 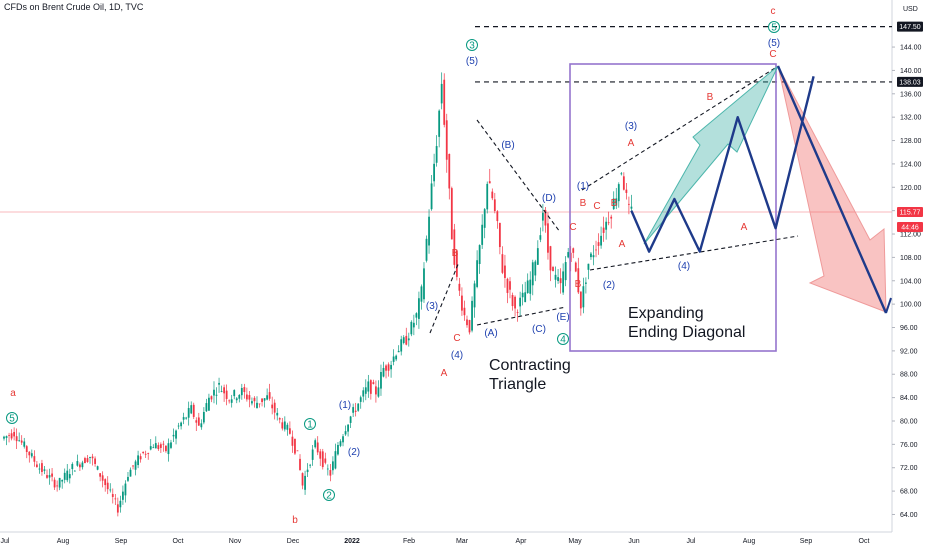 What do you see at coordinates (909, 468) in the screenshot?
I see `price-tick-label: 72.00` at bounding box center [909, 468].